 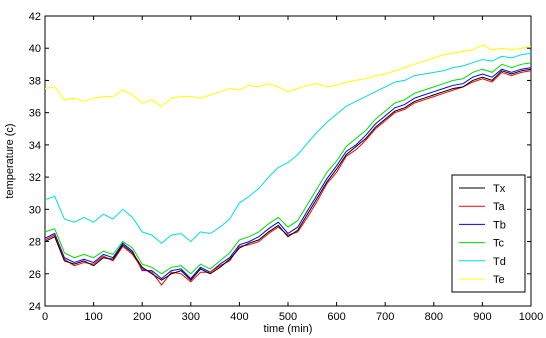 What do you see at coordinates (336, 317) in the screenshot?
I see `x-tick-label: 600` at bounding box center [336, 317].